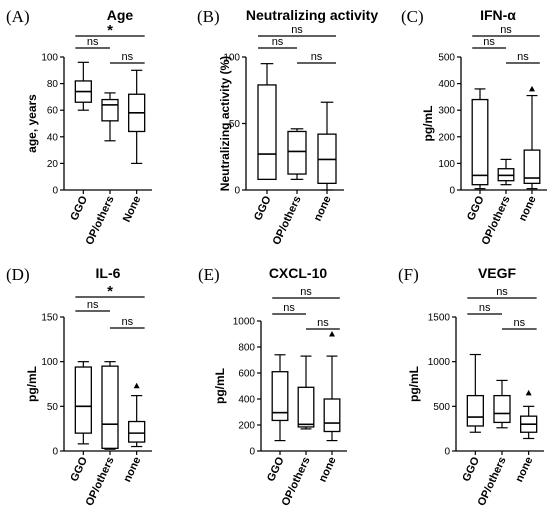 This screenshot has height=515, width=550. Describe the element at coordinates (208, 16) in the screenshot. I see `panel-letter: (B)` at that location.